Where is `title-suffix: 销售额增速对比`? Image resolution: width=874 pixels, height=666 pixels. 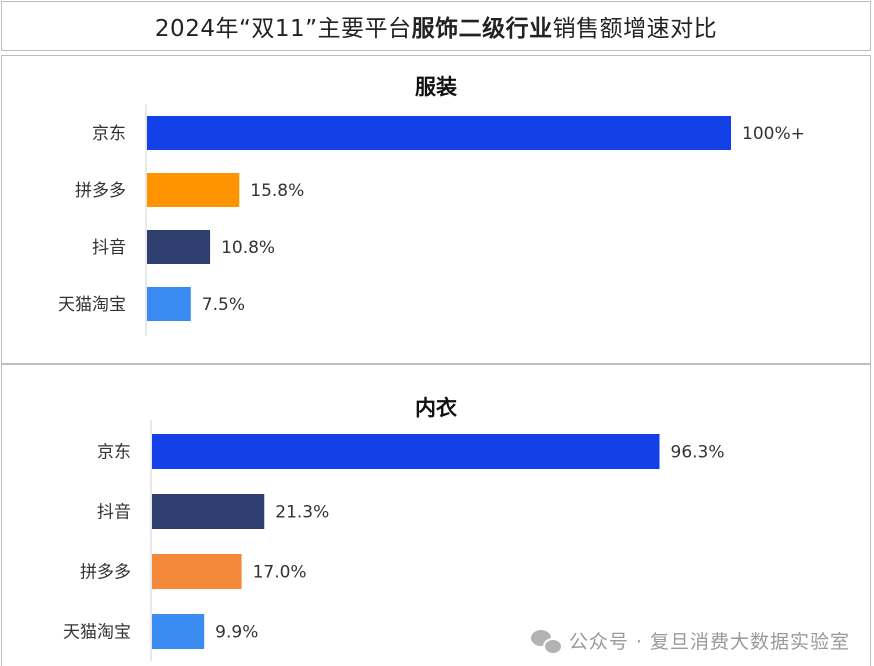
title-suffix: 销售额增速对比 is located at coordinates (635, 29).